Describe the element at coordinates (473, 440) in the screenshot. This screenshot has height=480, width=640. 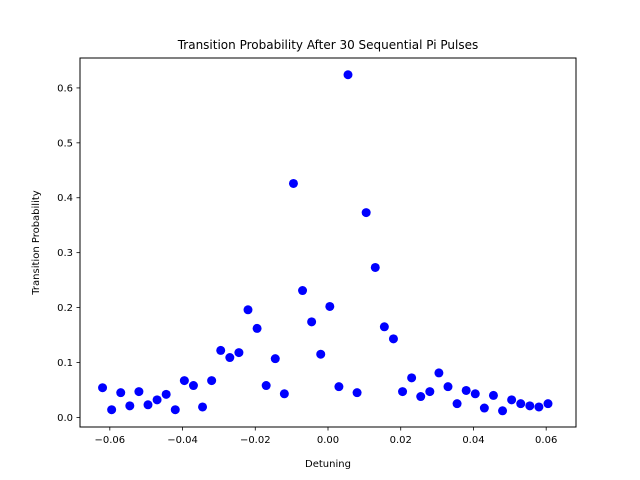
I see `x-tick-label: 0.04` at that location.